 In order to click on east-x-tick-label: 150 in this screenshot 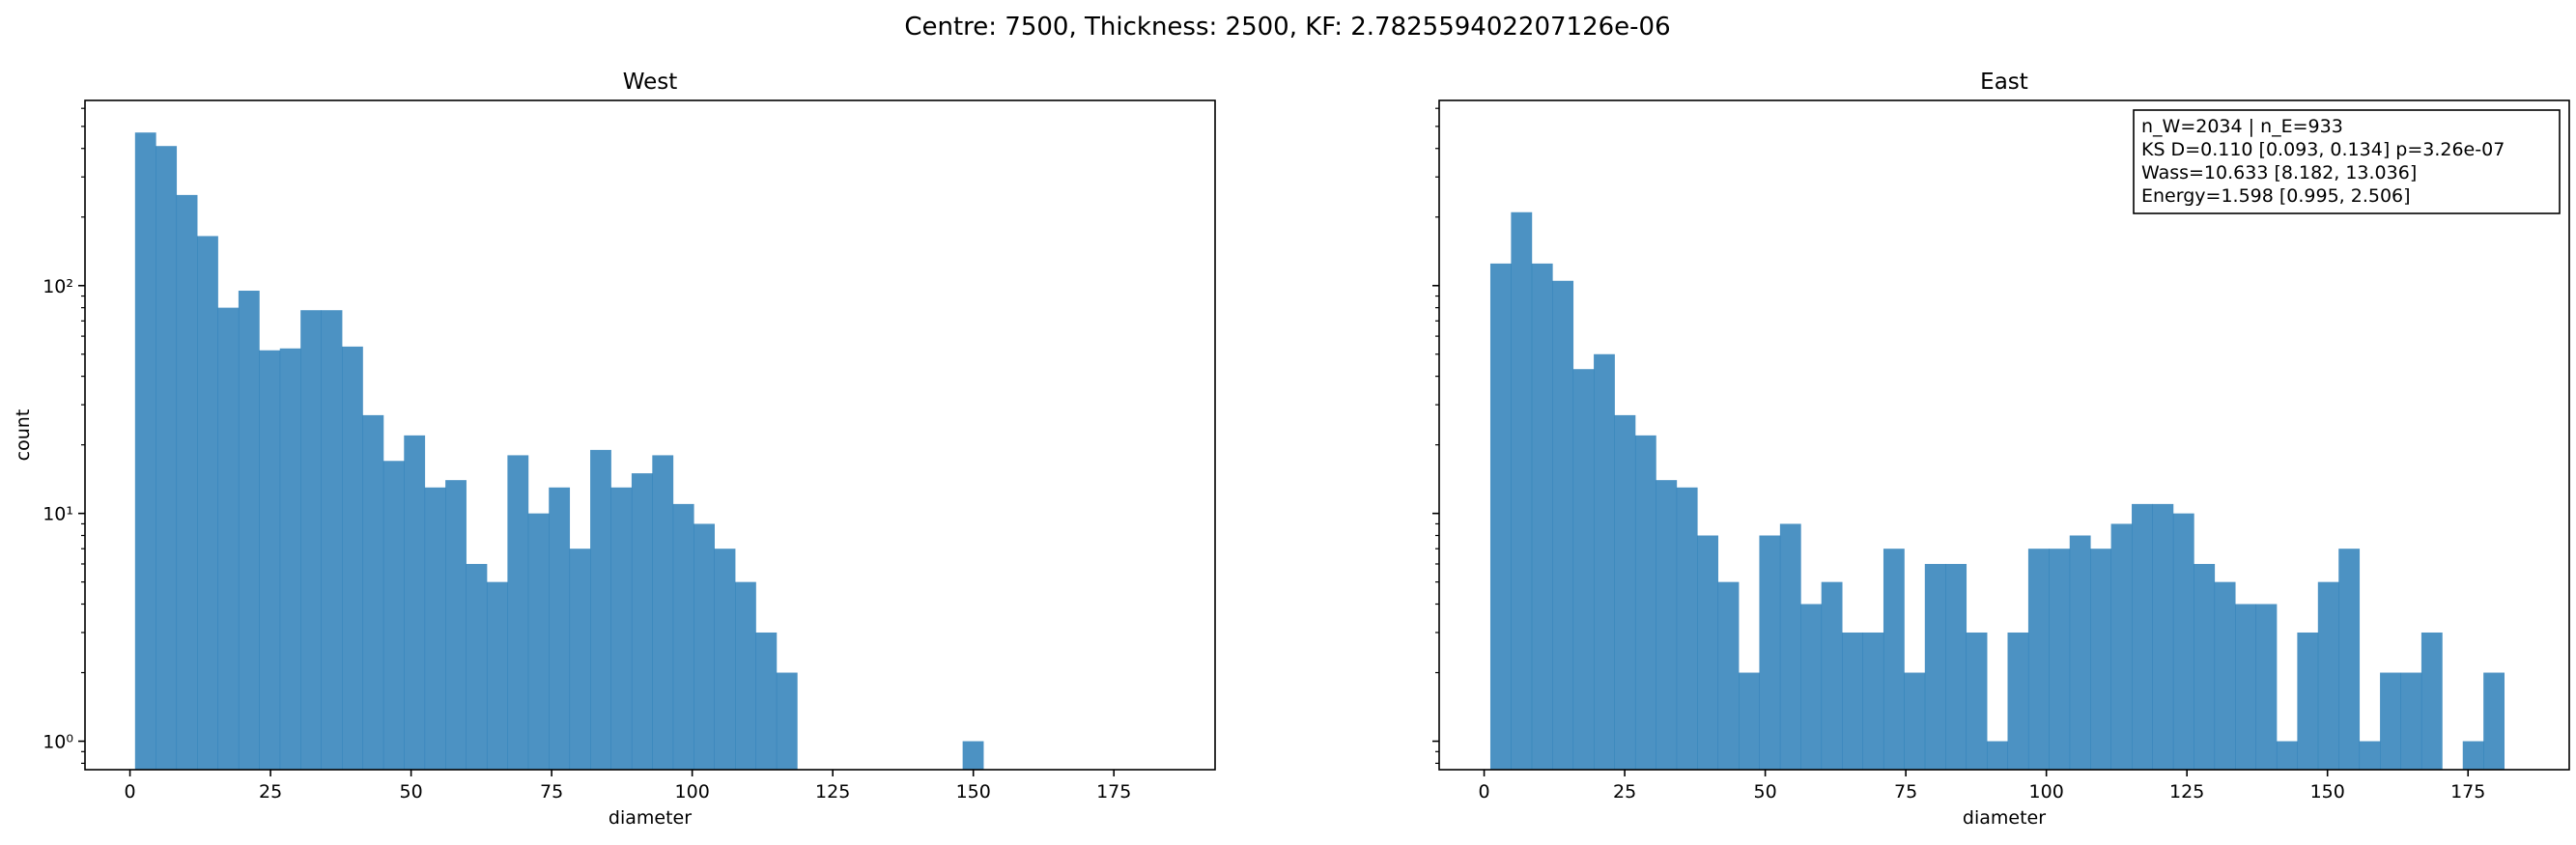, I will do `click(2327, 792)`.